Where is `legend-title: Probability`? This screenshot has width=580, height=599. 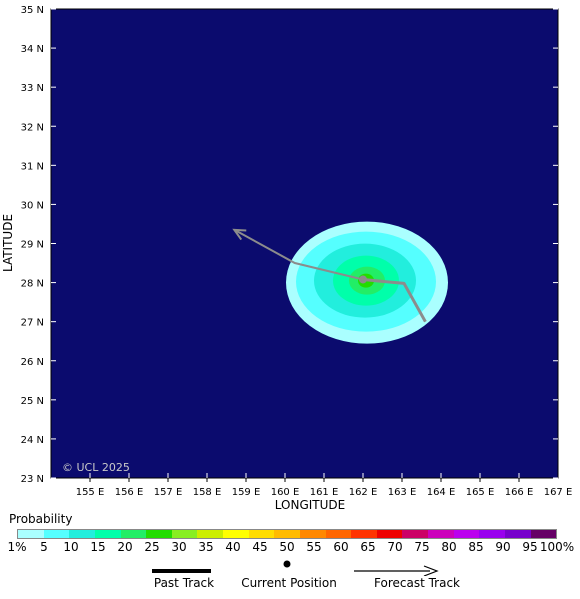
legend-title: Probability is located at coordinates (41, 519).